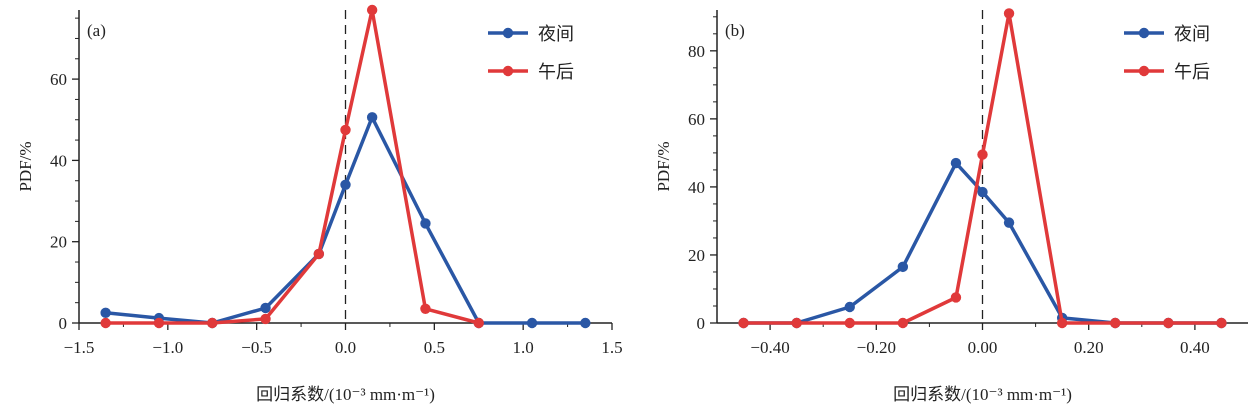 Image resolution: width=1259 pixels, height=413 pixels. I want to click on x-tick-label: 0.0, so click(345, 347).